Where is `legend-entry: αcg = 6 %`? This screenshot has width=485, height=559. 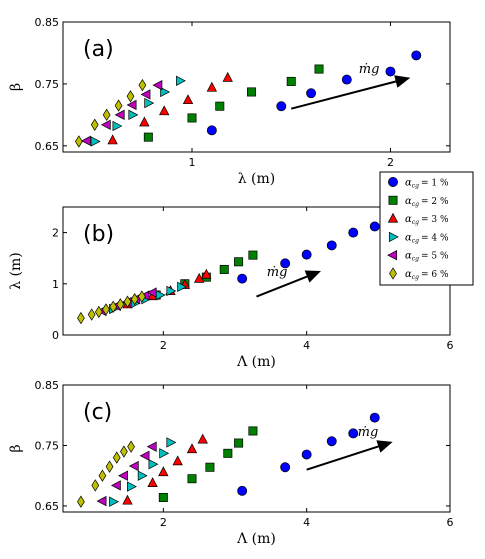 legend-entry: αcg = 6 % is located at coordinates (419, 274).